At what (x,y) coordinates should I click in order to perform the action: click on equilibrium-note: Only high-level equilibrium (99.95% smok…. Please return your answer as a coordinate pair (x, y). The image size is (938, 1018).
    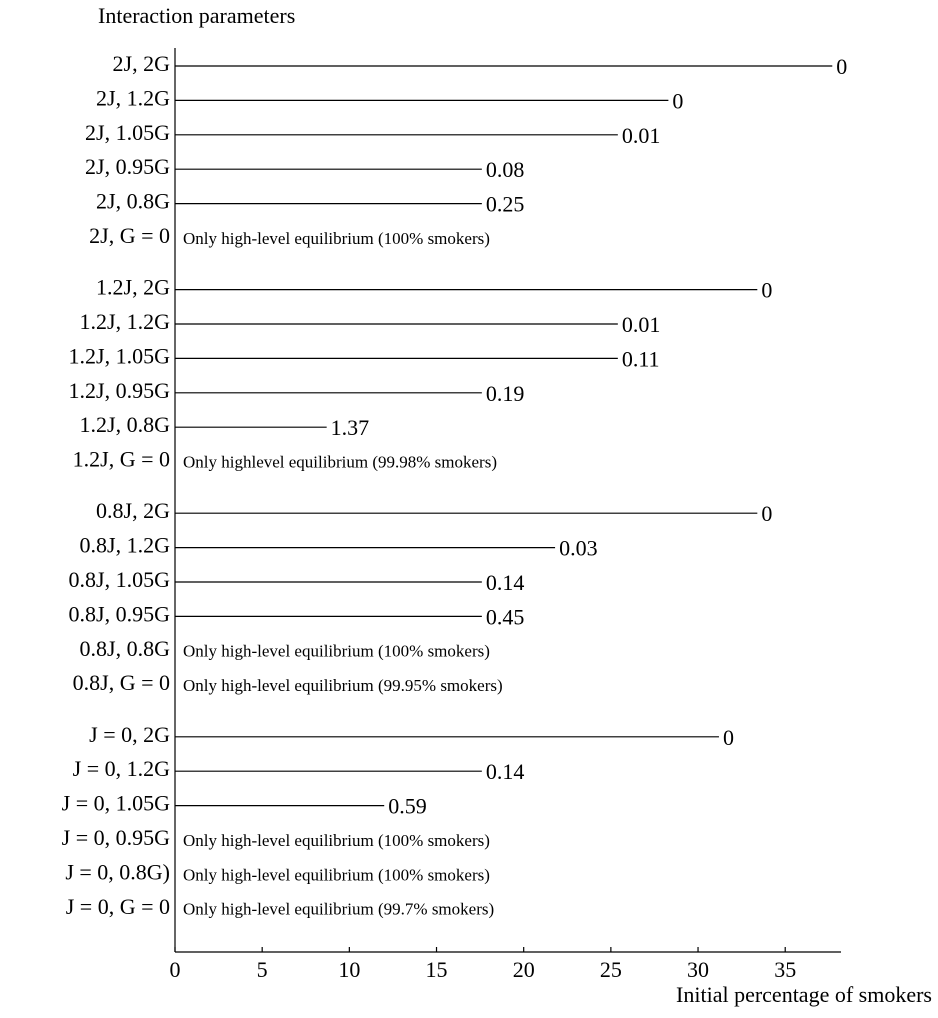
    Looking at the image, I should click on (343, 685).